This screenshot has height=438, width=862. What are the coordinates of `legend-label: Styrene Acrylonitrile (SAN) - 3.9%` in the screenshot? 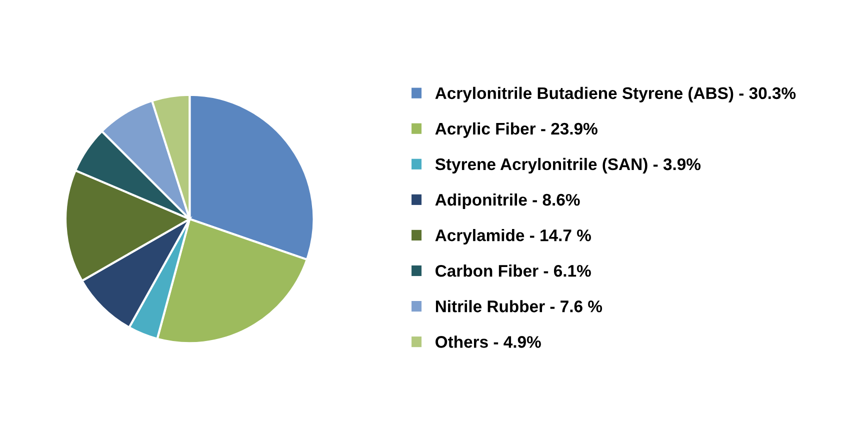 It's located at (568, 166).